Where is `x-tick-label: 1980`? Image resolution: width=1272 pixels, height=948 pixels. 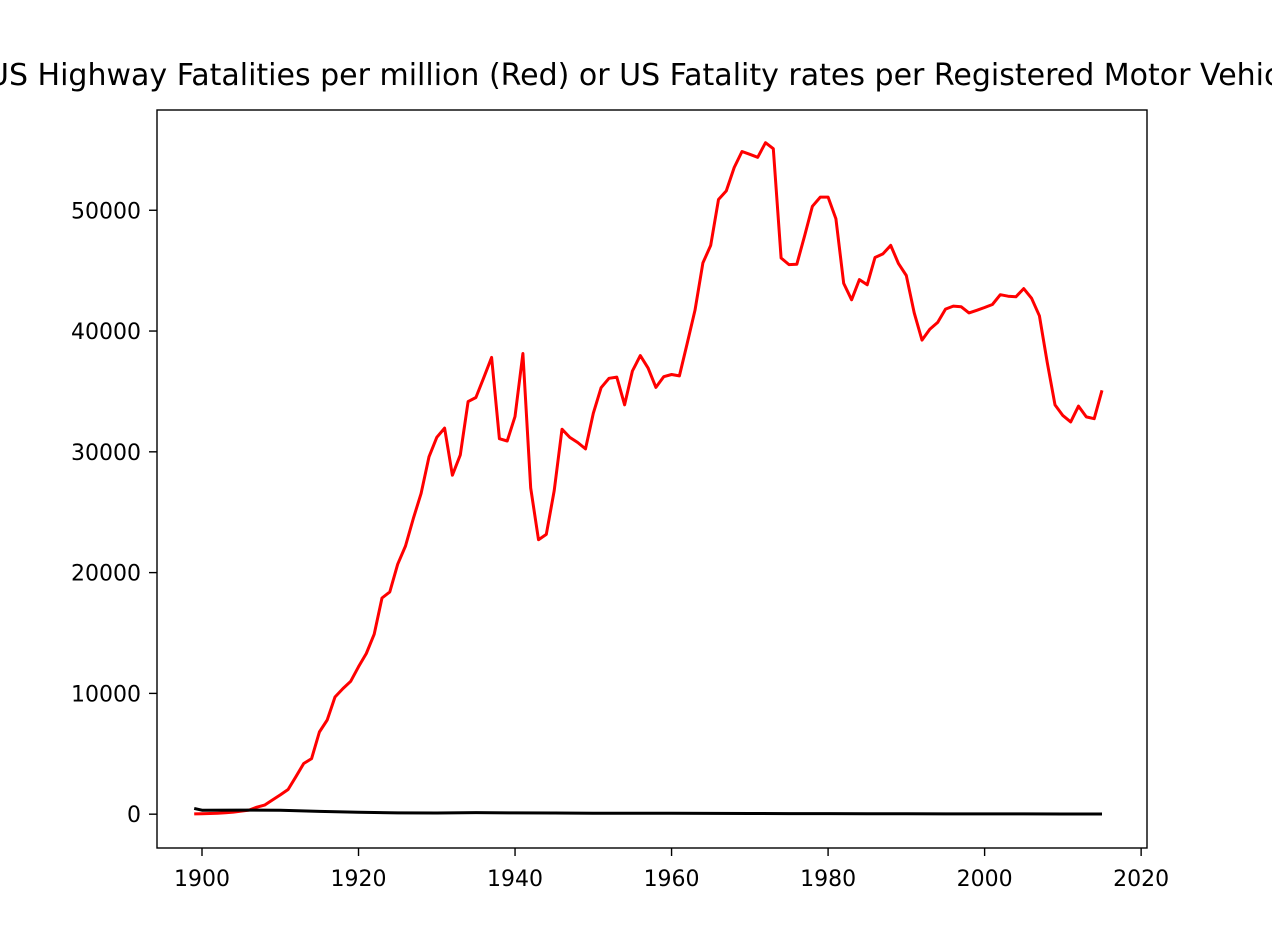 x-tick-label: 1980 is located at coordinates (828, 879).